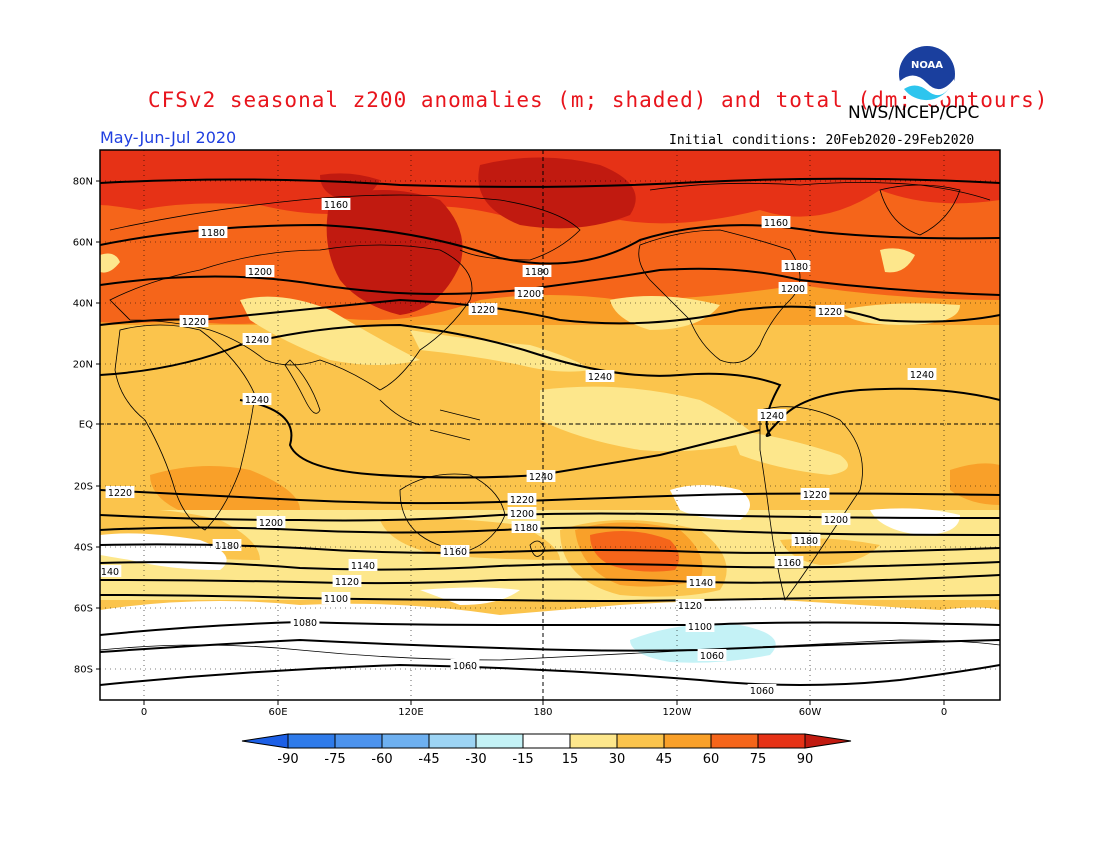 The width and height of the screenshot is (1100, 850). I want to click on lat-label: 40S, so click(83, 548).